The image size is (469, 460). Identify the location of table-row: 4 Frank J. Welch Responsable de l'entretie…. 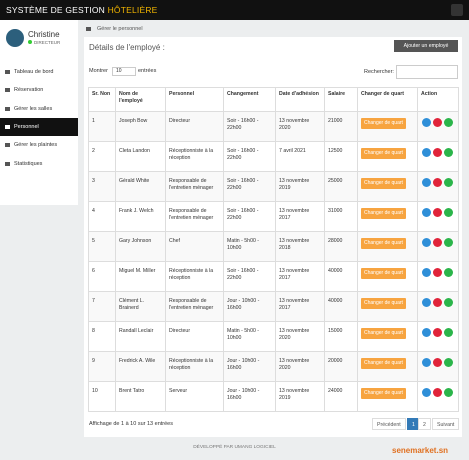
(273, 216).